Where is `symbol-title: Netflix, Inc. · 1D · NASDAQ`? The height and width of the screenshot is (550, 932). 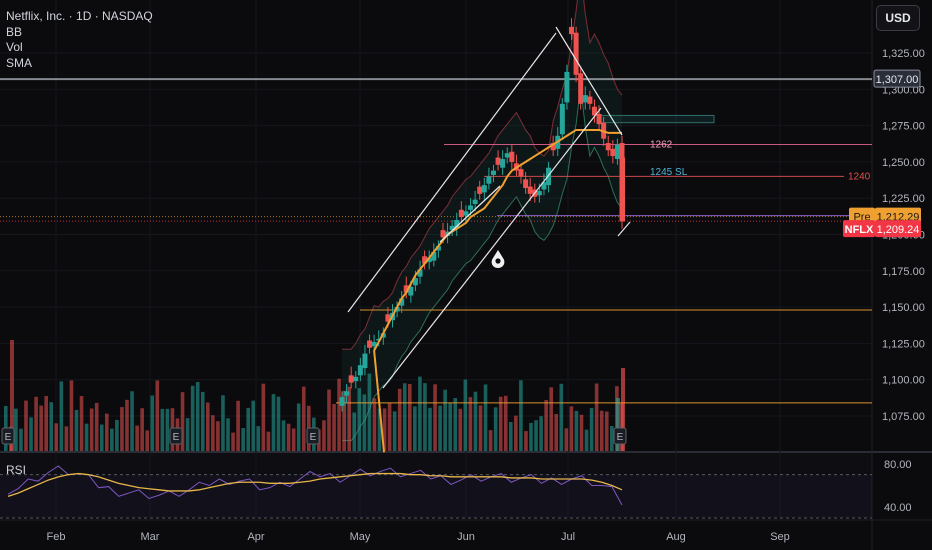
symbol-title: Netflix, Inc. · 1D · NASDAQ is located at coordinates (79, 16).